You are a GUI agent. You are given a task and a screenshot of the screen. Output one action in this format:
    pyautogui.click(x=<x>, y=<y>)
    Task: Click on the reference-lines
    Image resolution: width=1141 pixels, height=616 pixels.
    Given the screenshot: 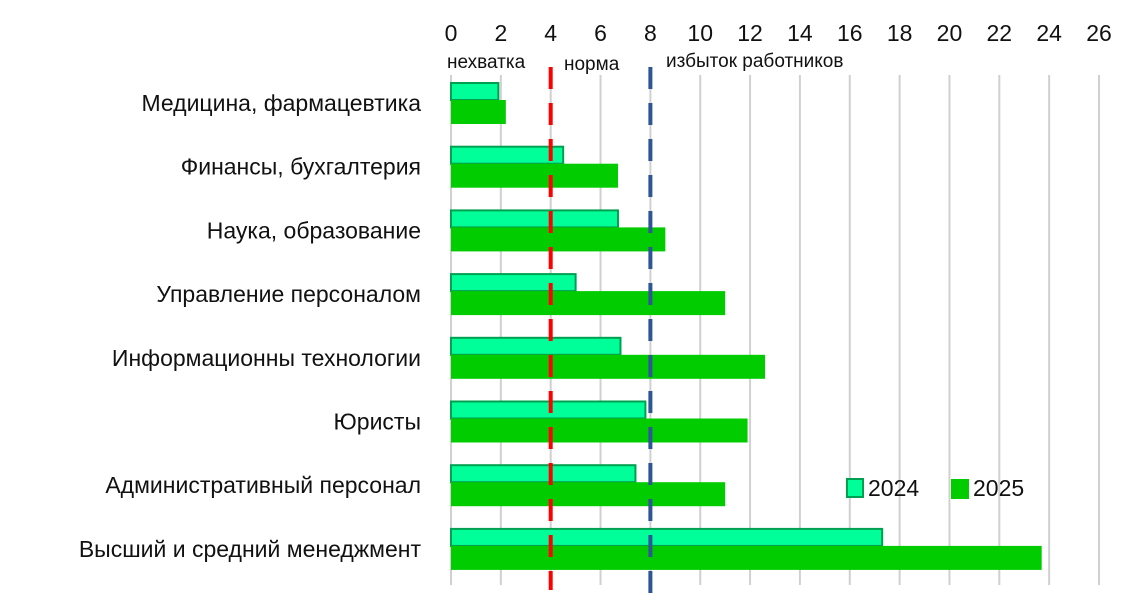 What is the action you would take?
    pyautogui.click(x=600, y=334)
    